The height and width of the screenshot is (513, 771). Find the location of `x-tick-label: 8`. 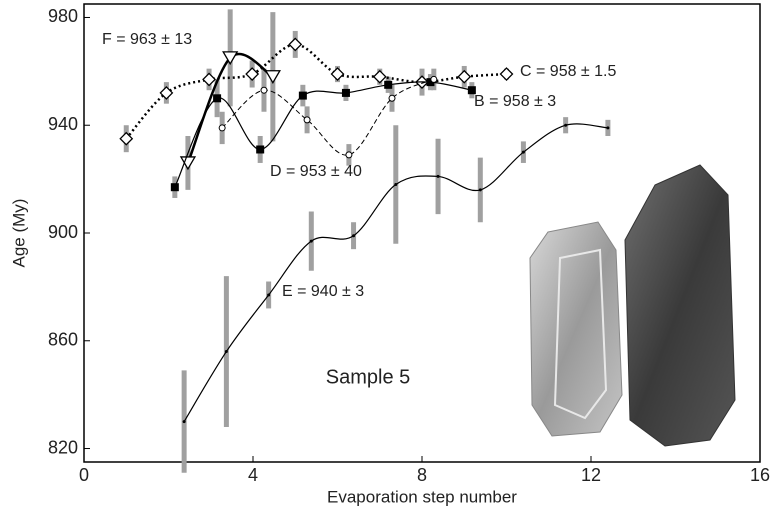

x-tick-label: 8 is located at coordinates (422, 475).